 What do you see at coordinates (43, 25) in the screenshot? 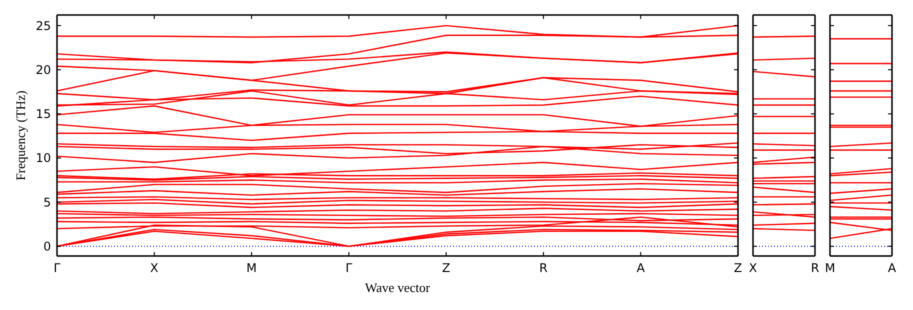
I see `y-tick-label: 25` at bounding box center [43, 25].